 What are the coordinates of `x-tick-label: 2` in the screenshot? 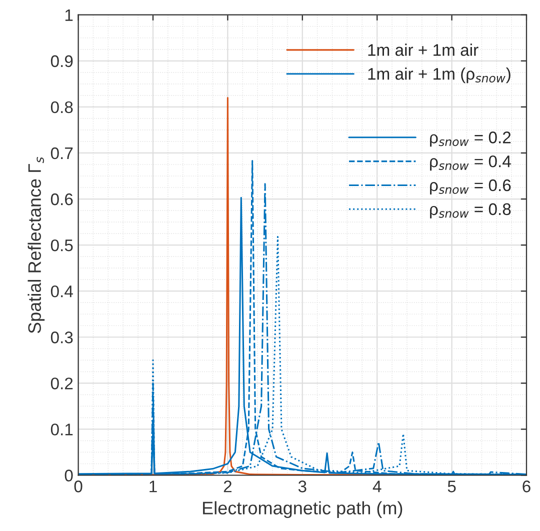 It's located at (228, 486).